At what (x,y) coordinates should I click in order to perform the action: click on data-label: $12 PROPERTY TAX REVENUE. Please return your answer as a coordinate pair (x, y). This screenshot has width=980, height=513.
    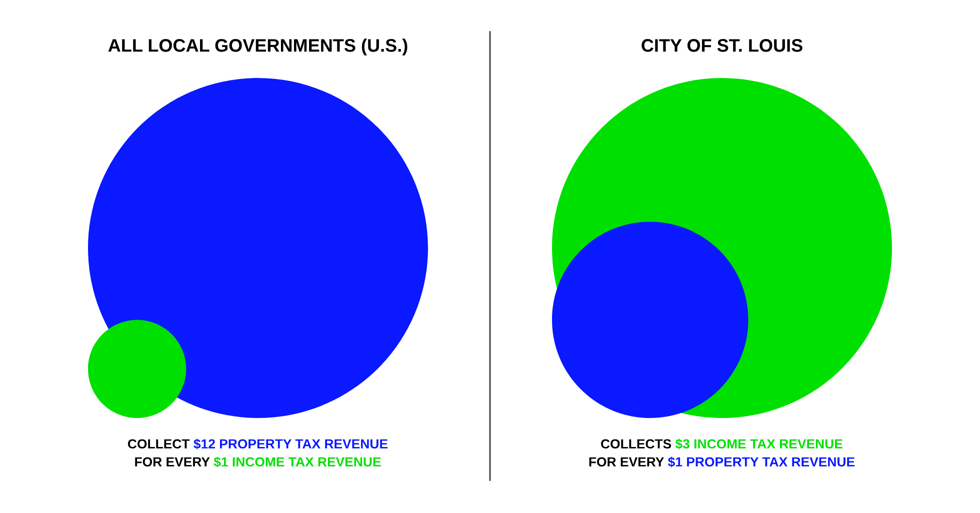
    Looking at the image, I should click on (291, 444).